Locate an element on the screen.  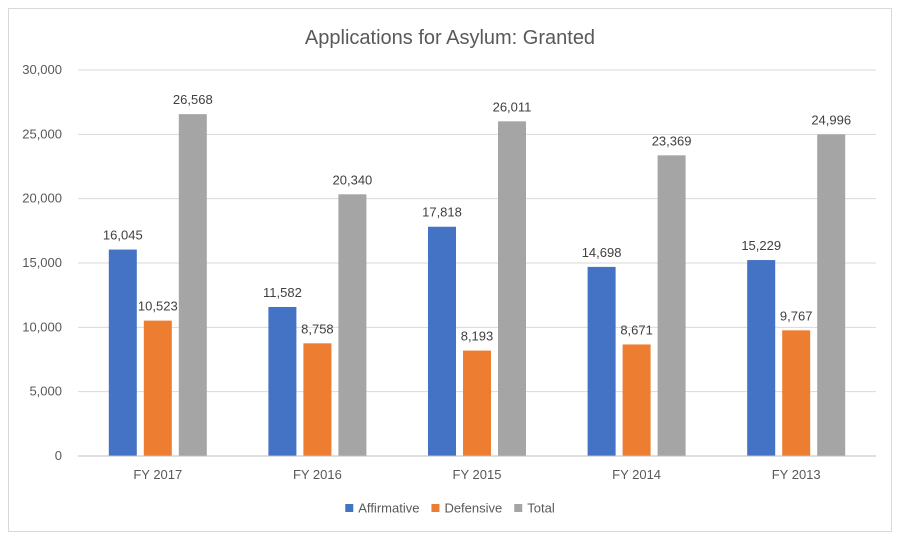
x-tick-label: FY 2015 is located at coordinates (477, 474).